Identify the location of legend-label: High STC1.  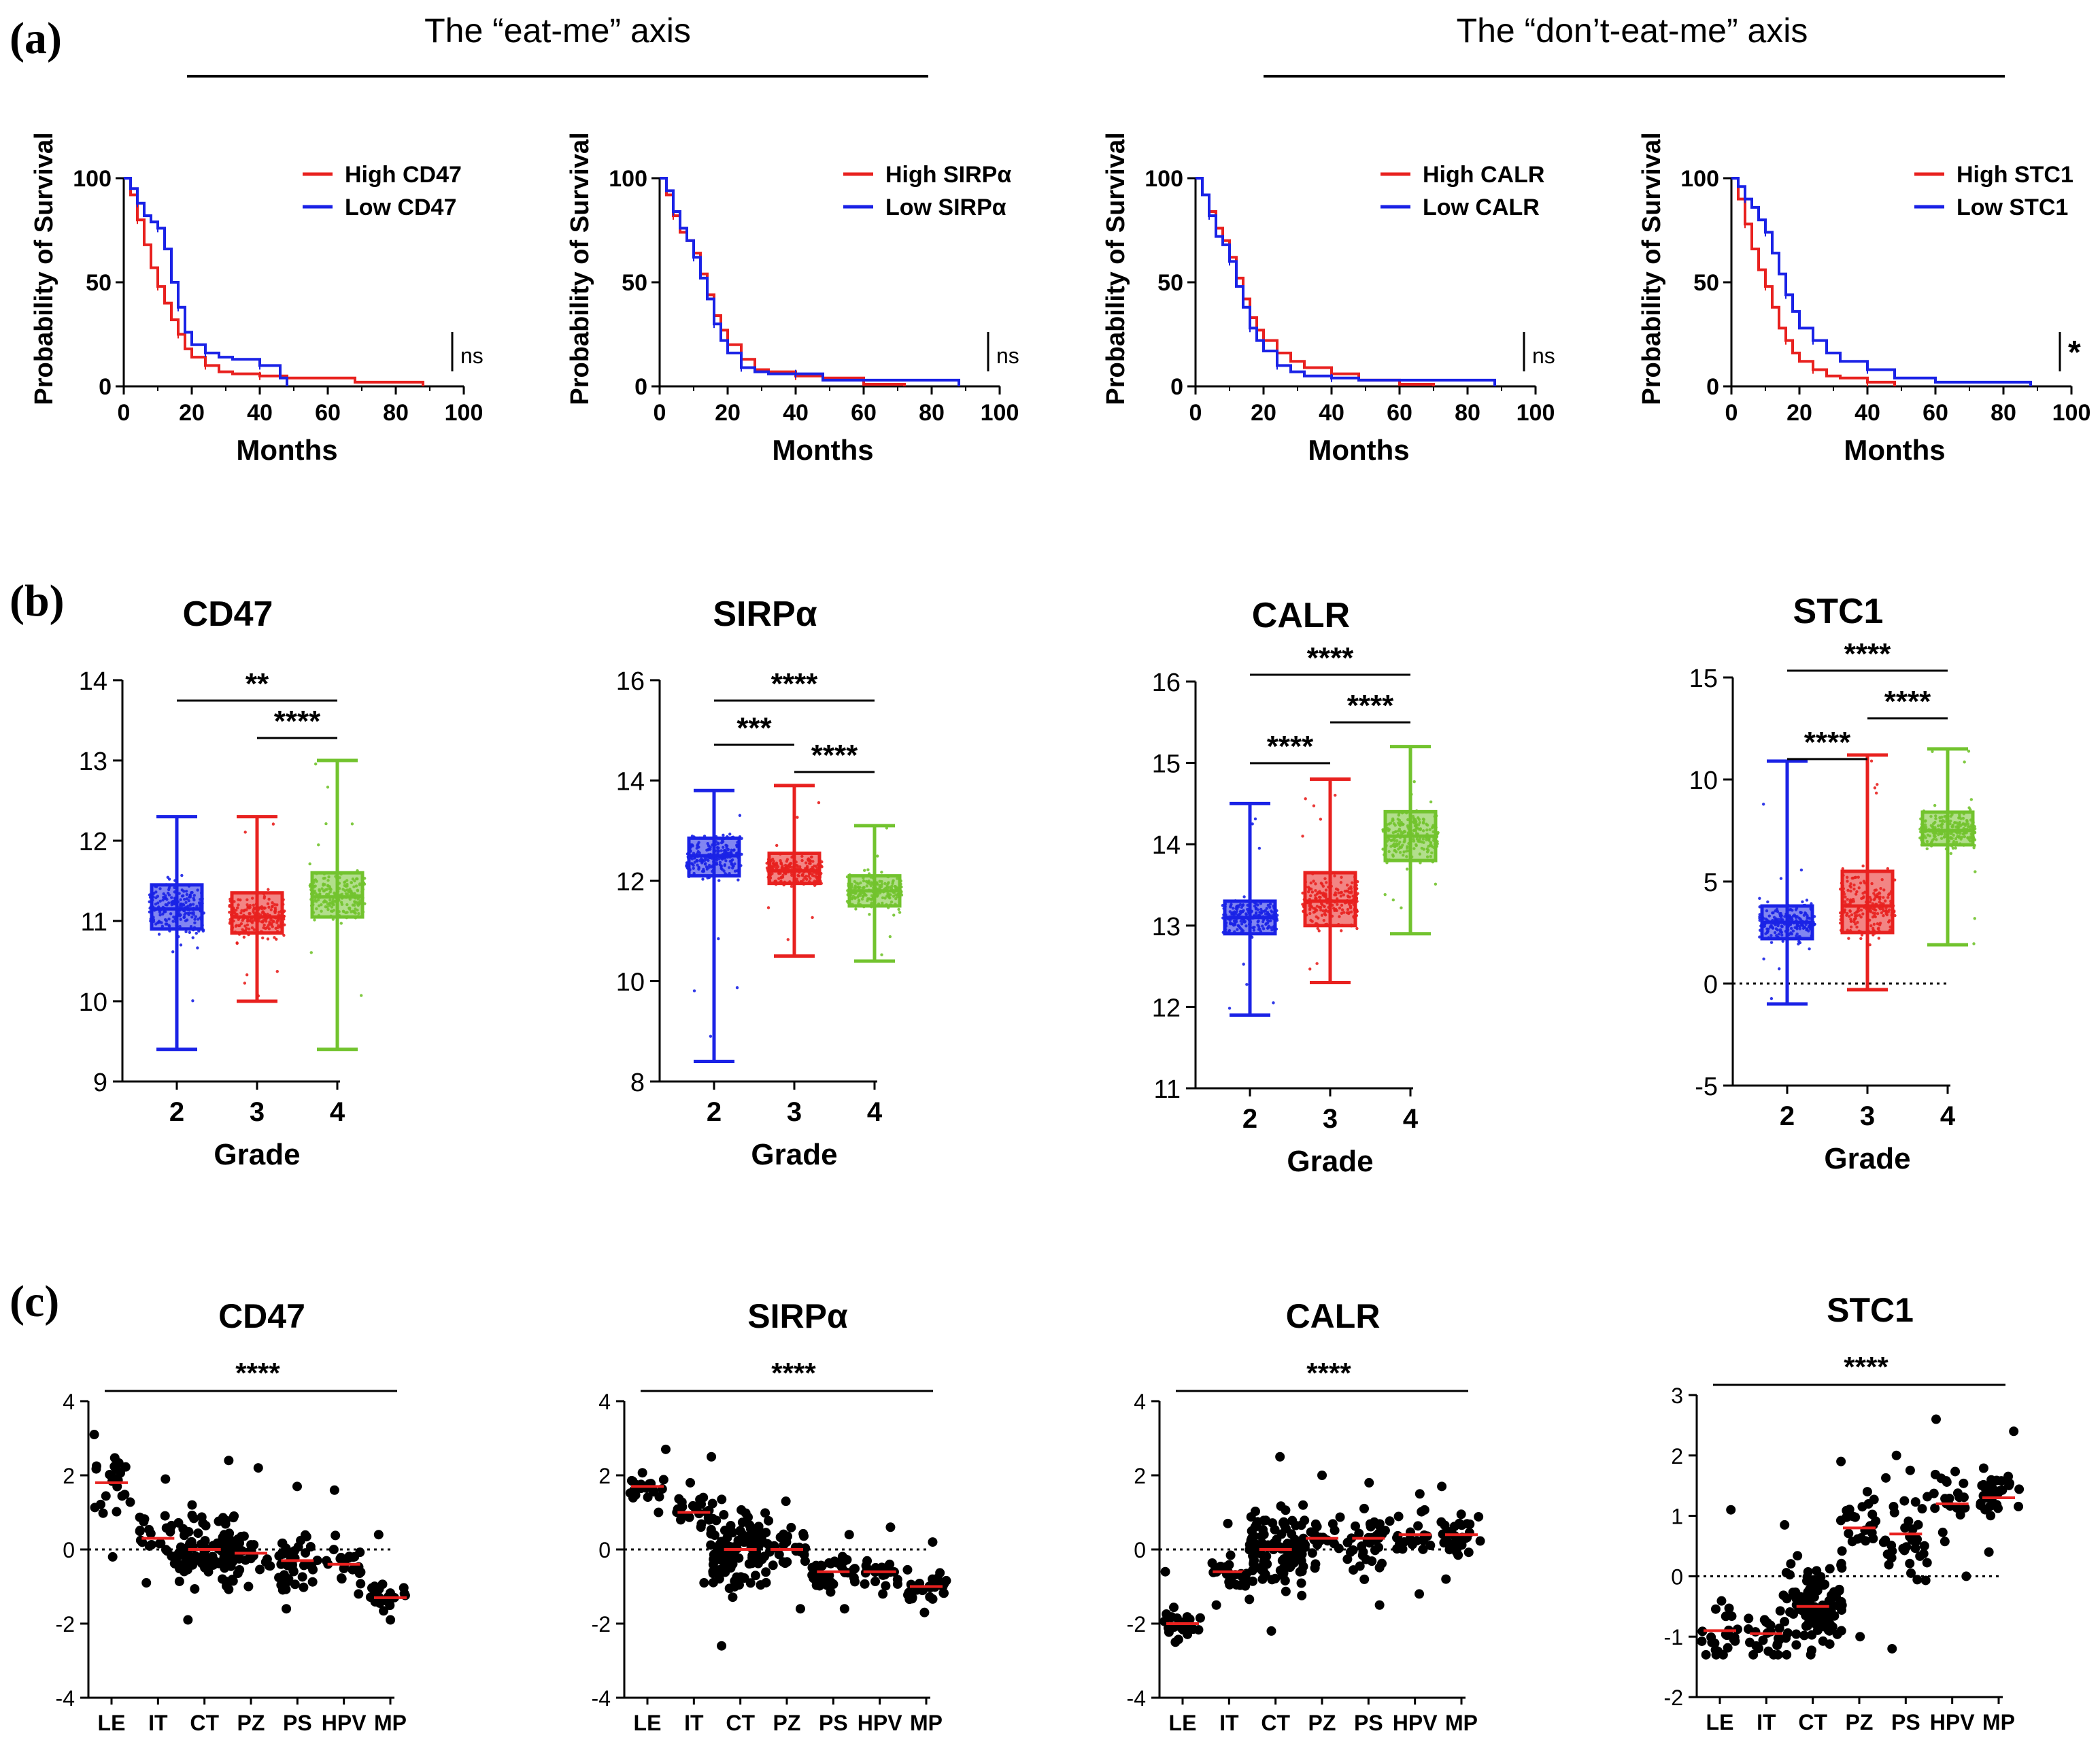
(2015, 175).